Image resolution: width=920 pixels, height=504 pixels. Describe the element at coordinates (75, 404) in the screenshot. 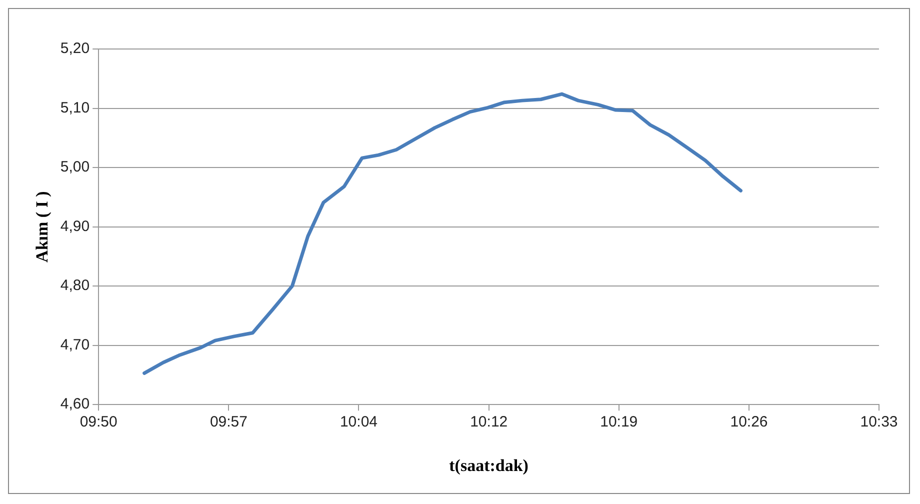

I see `y-tick-label: 4,60` at that location.